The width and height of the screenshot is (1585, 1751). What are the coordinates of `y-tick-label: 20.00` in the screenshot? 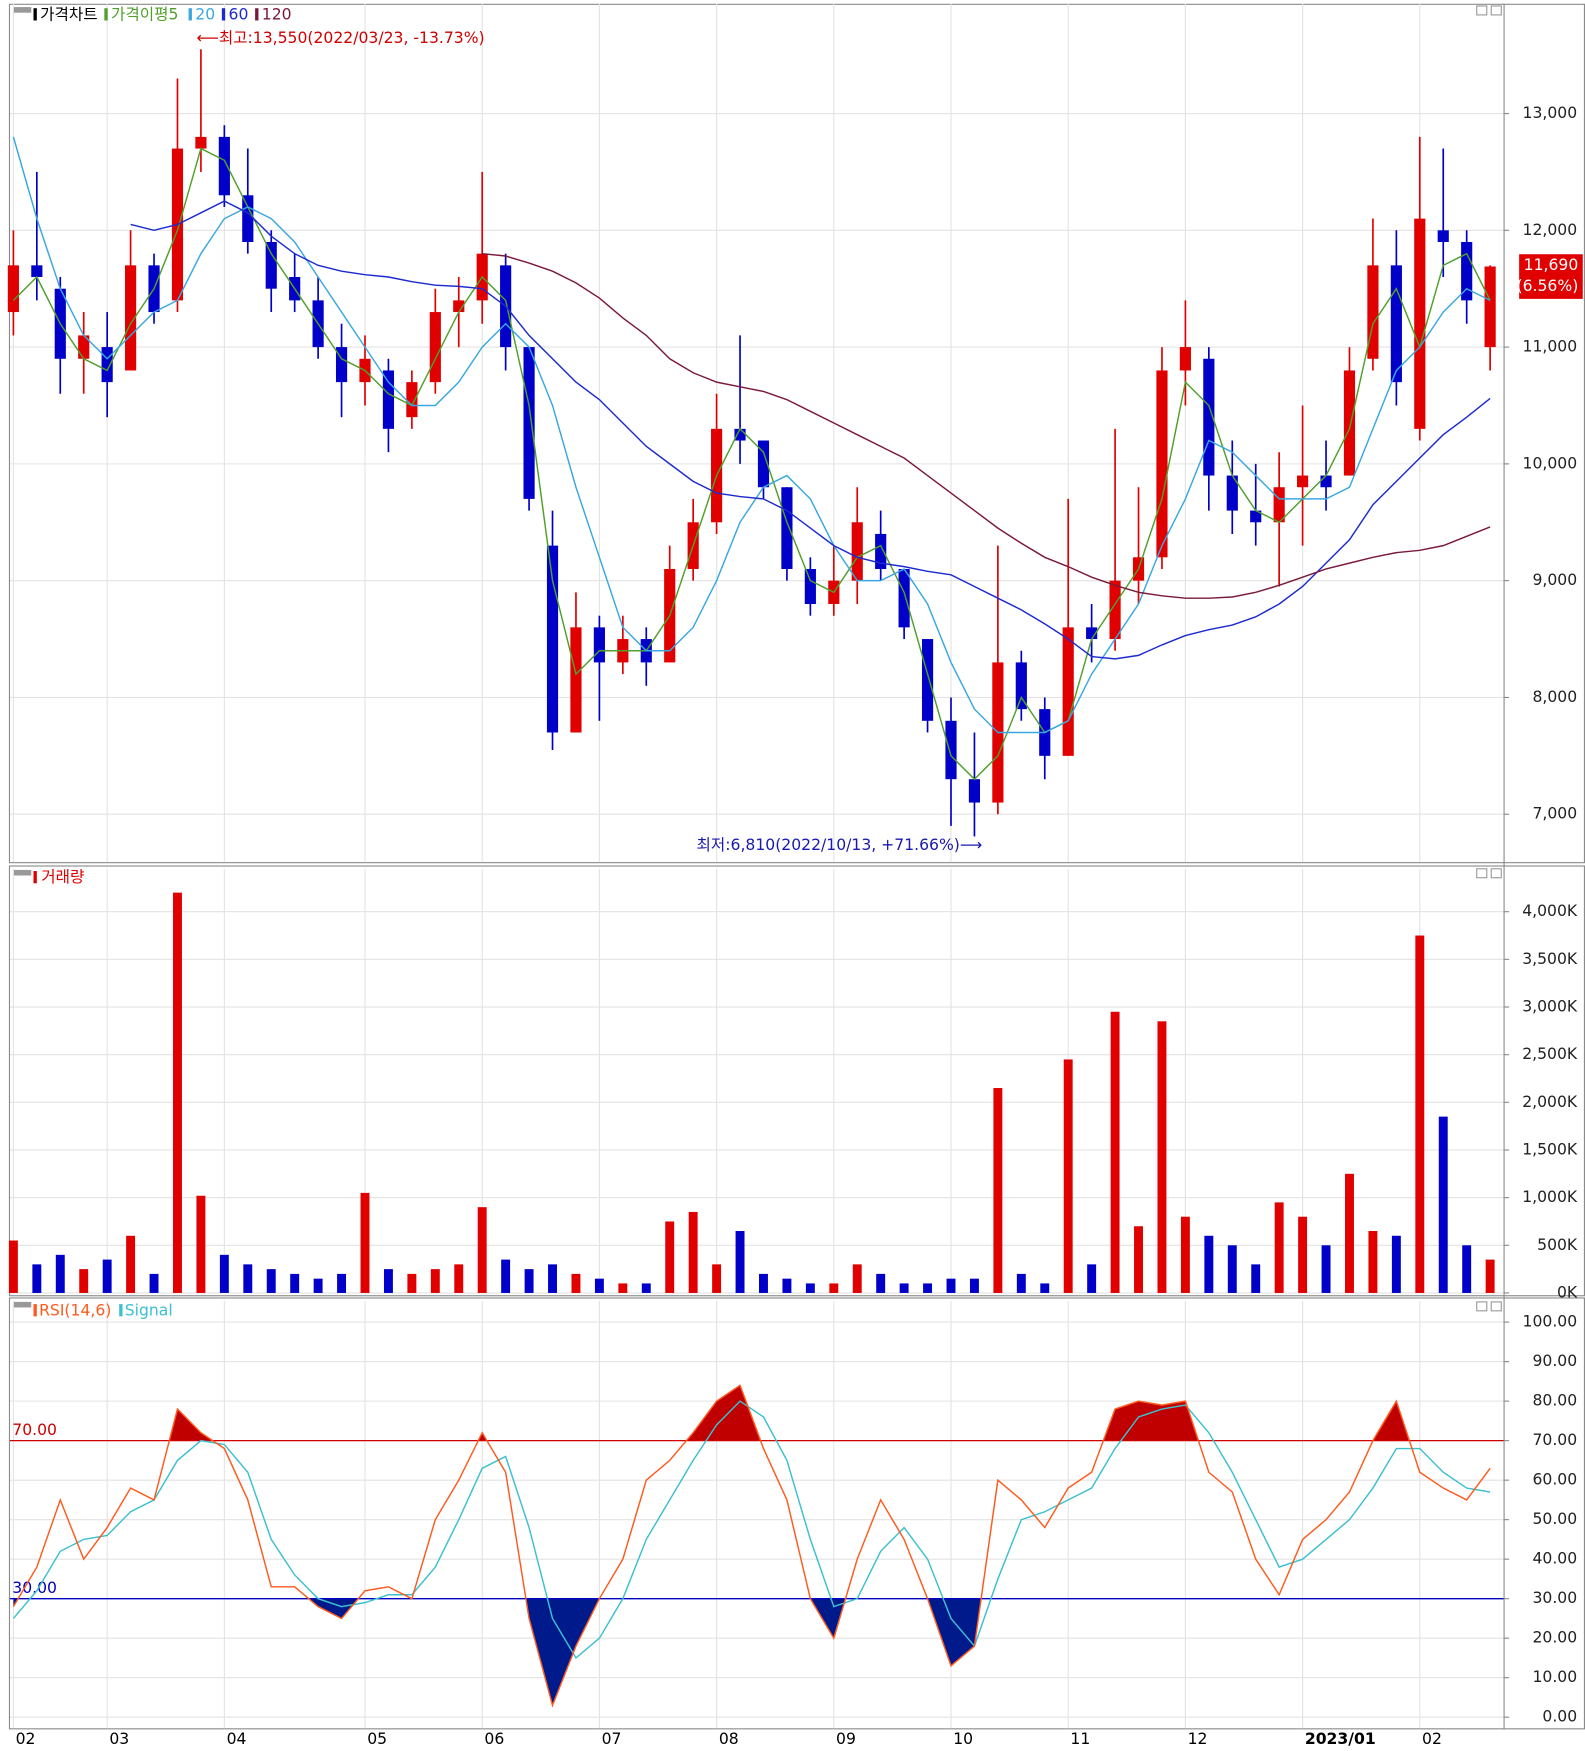 It's located at (1554, 1638).